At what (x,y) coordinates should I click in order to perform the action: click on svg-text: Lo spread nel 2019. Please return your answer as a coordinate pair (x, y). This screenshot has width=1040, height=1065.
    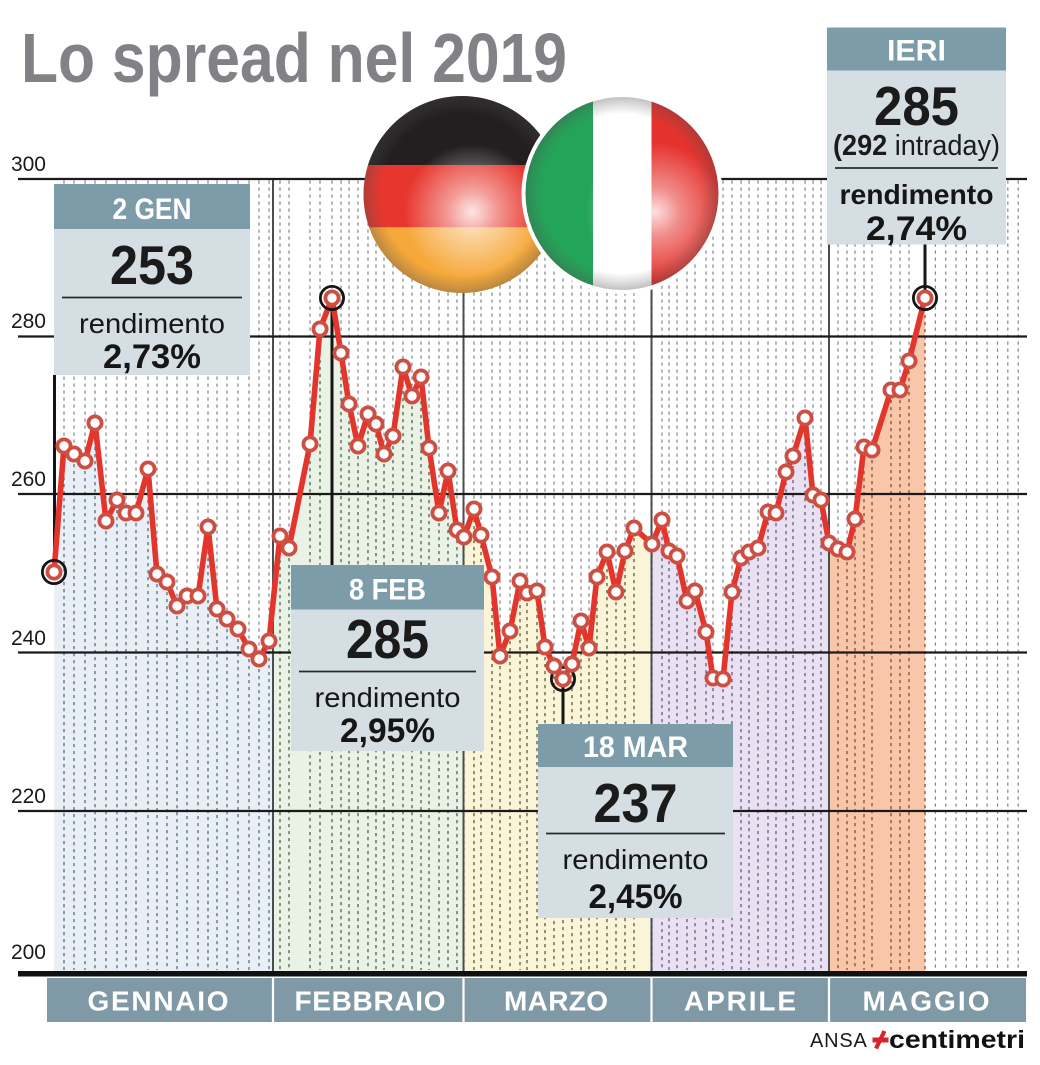
    Looking at the image, I should click on (294, 58).